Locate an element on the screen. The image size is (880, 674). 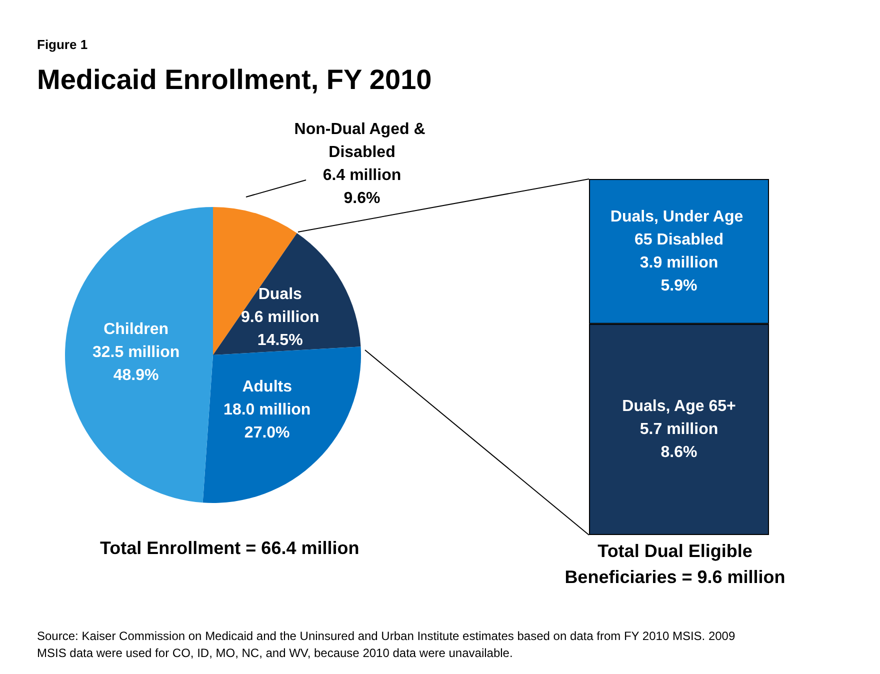
data-label: 3.9 million 5.9% is located at coordinates (679, 274).